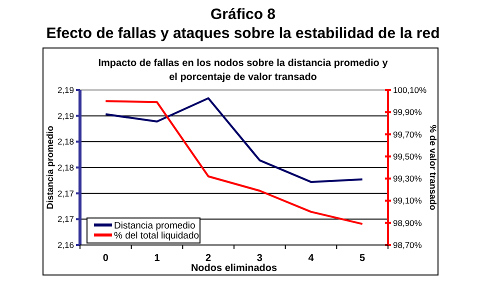 The height and width of the screenshot is (291, 487). Describe the element at coordinates (407, 223) in the screenshot. I see `y2-tick-label: 98,90%` at that location.